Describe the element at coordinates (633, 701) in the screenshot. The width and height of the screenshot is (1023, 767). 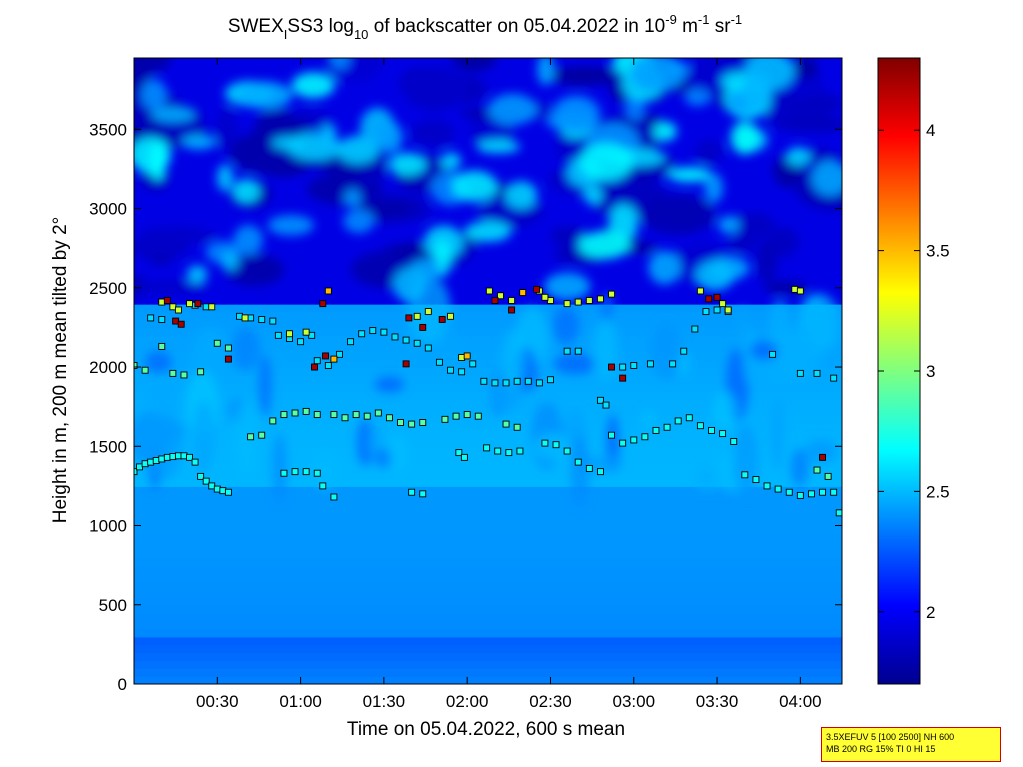
I see `x-tick-label: 03:00` at that location.